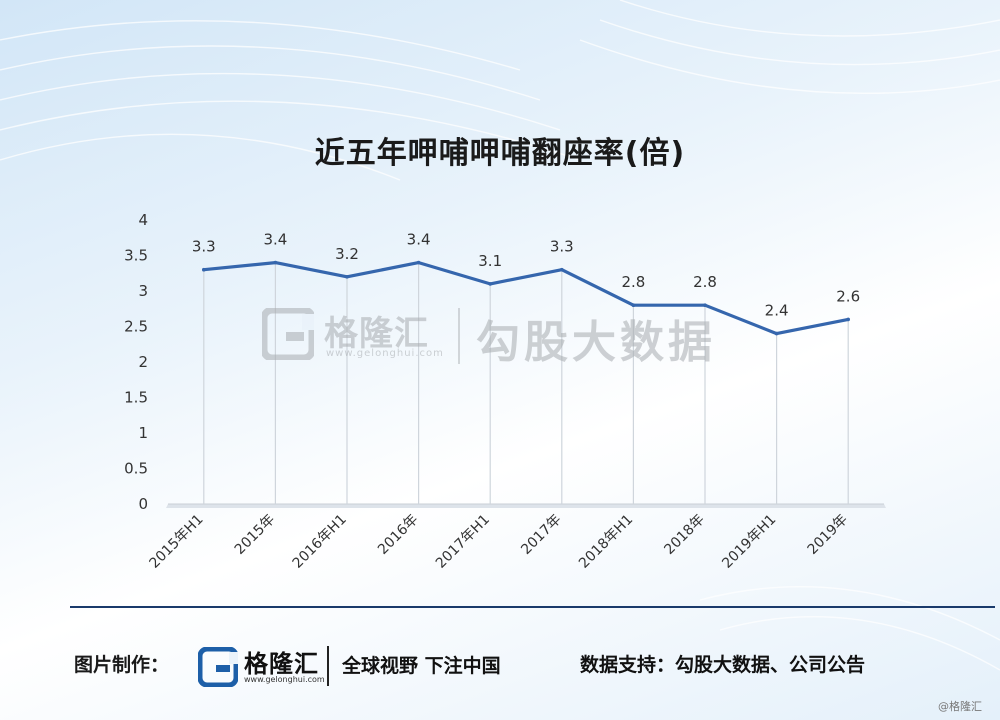 Image resolution: width=1000 pixels, height=720 pixels. Describe the element at coordinates (463, 542) in the screenshot. I see `x-tick-label: 2017年H1` at that location.